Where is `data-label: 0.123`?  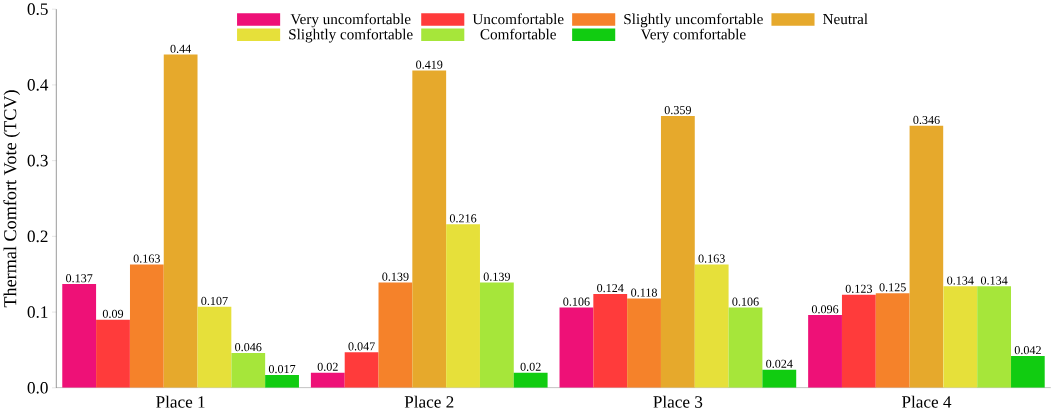
data-label: 0.123 is located at coordinates (859, 288).